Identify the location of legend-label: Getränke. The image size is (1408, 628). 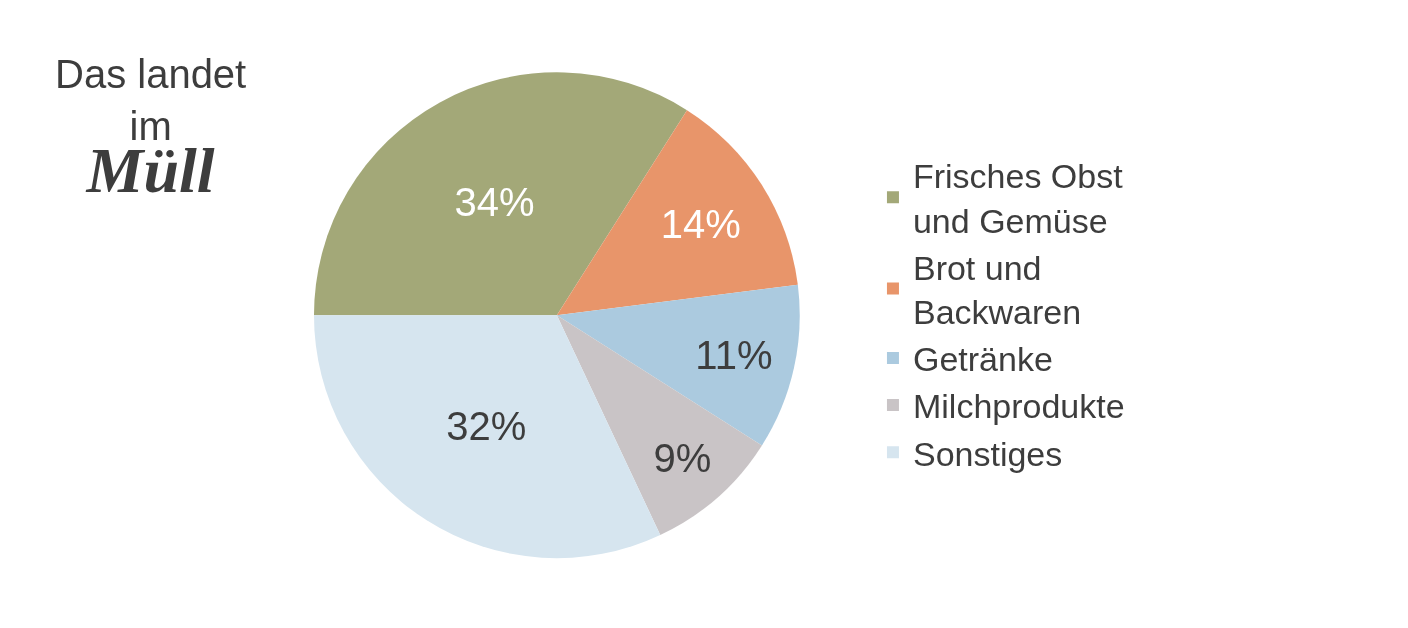
(982, 359).